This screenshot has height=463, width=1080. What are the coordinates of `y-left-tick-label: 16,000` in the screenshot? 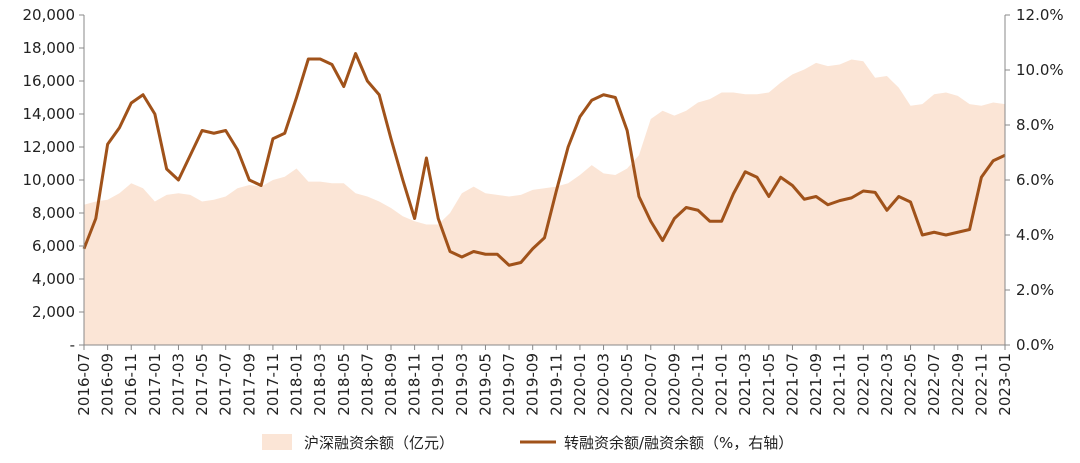 It's located at (49, 81).